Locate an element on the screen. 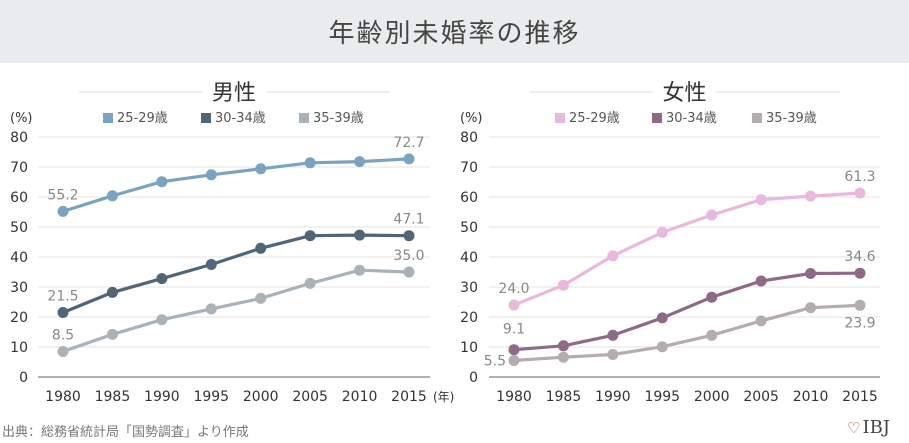  female-xtick-2010: 2010 is located at coordinates (811, 397).